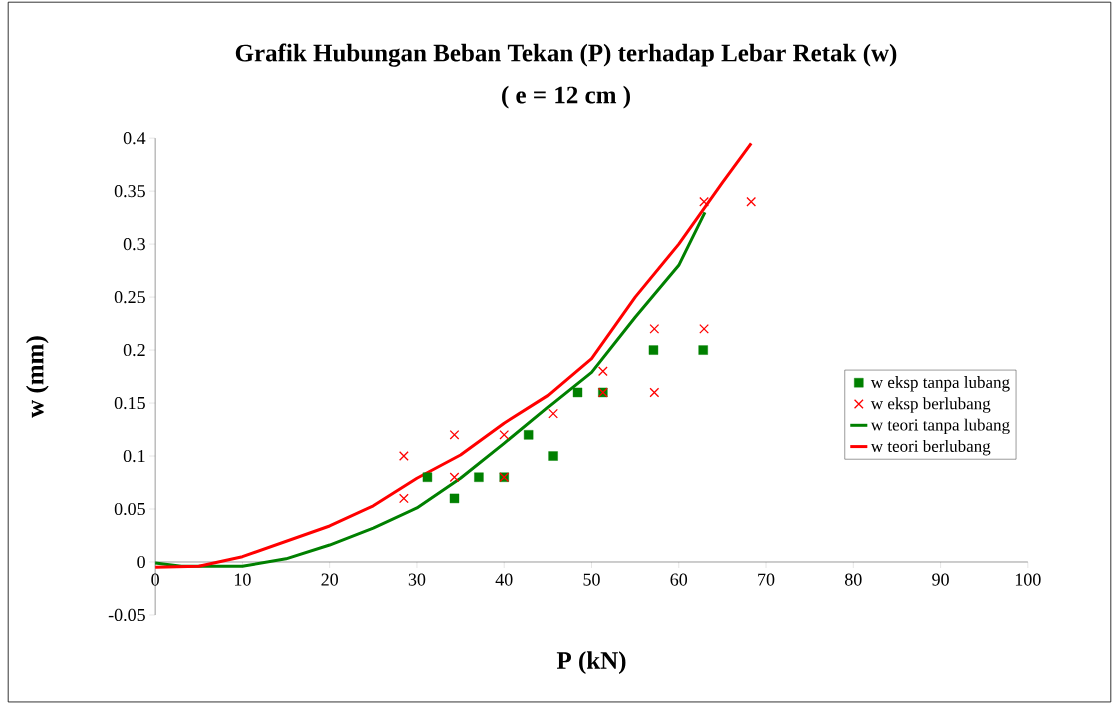 The width and height of the screenshot is (1113, 704). Describe the element at coordinates (417, 579) in the screenshot. I see `x-tick-label: 30` at that location.